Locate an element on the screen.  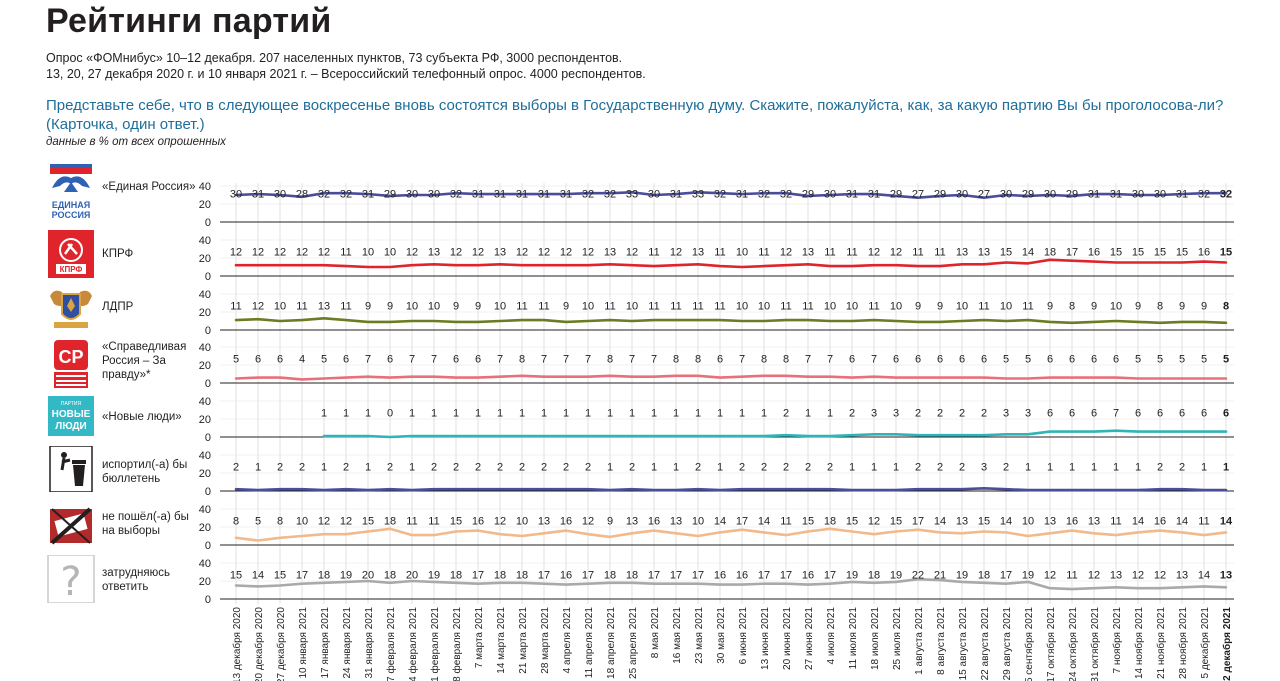
data-label: 5 is located at coordinates (1028, 360).